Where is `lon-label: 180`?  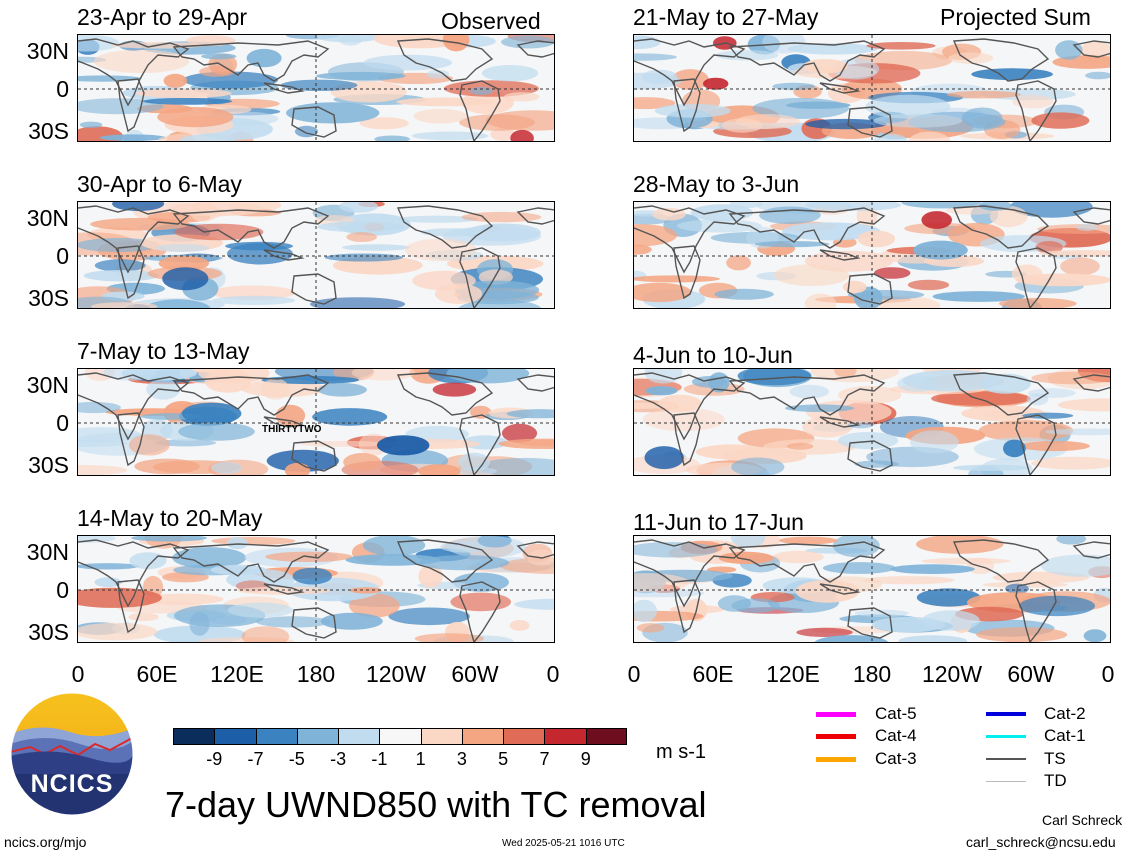 lon-label: 180 is located at coordinates (316, 674).